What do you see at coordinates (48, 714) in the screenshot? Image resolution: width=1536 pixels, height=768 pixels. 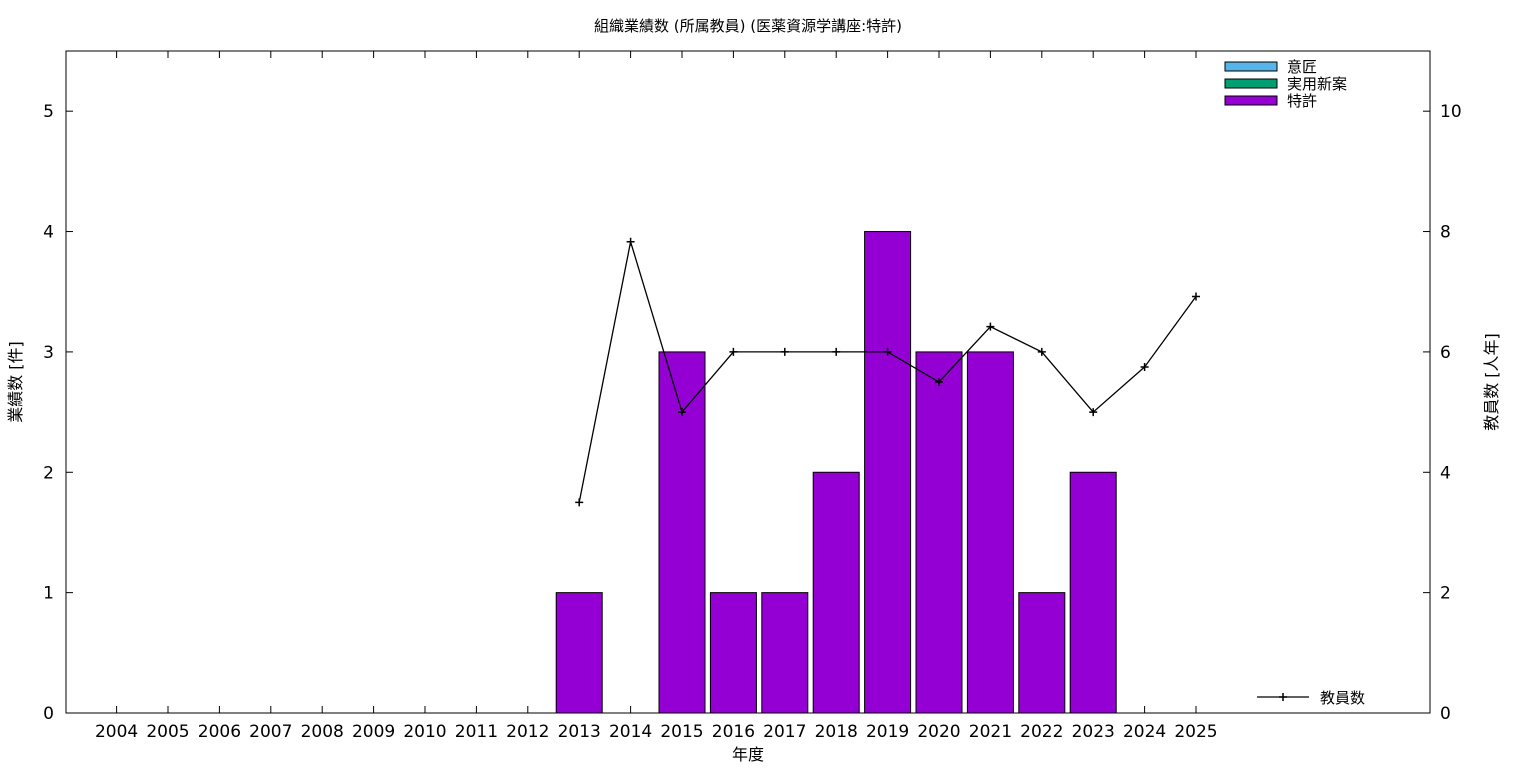 I see `y-tick-label: 0` at bounding box center [48, 714].